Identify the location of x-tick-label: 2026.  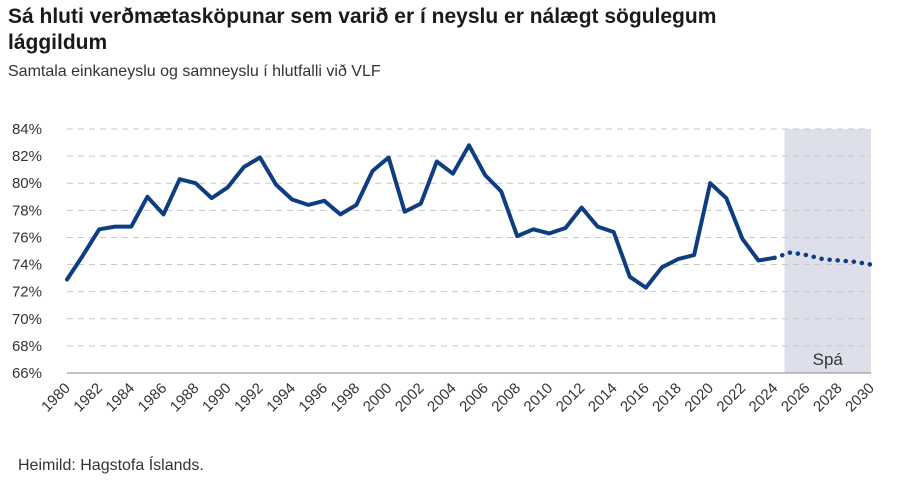
(796, 398).